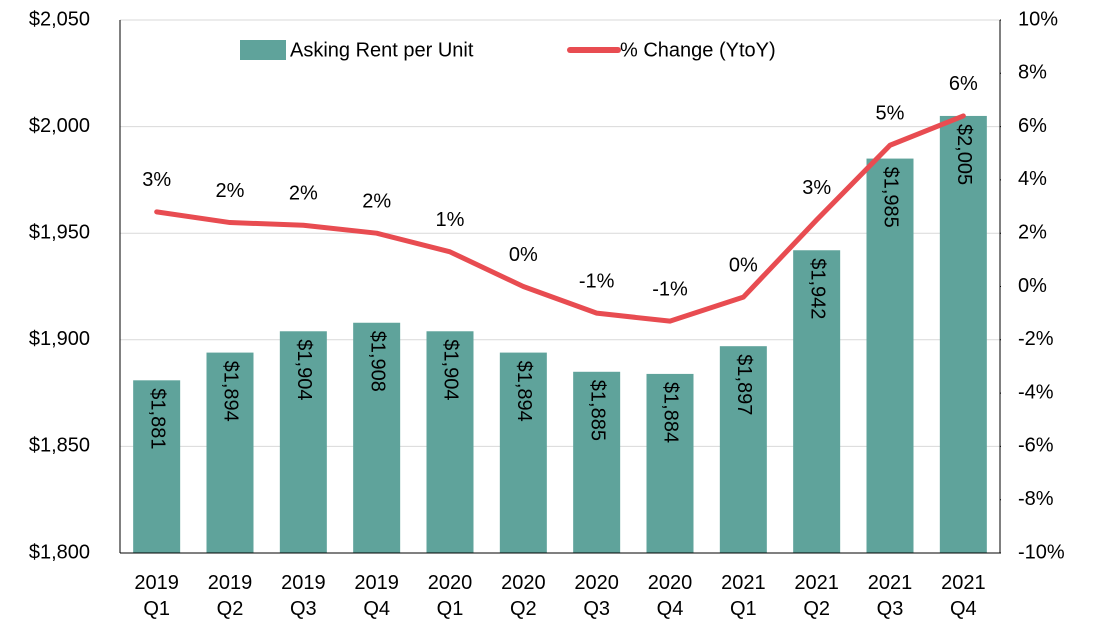  Describe the element at coordinates (744, 384) in the screenshot. I see `bar-value-label: $1,897` at that location.